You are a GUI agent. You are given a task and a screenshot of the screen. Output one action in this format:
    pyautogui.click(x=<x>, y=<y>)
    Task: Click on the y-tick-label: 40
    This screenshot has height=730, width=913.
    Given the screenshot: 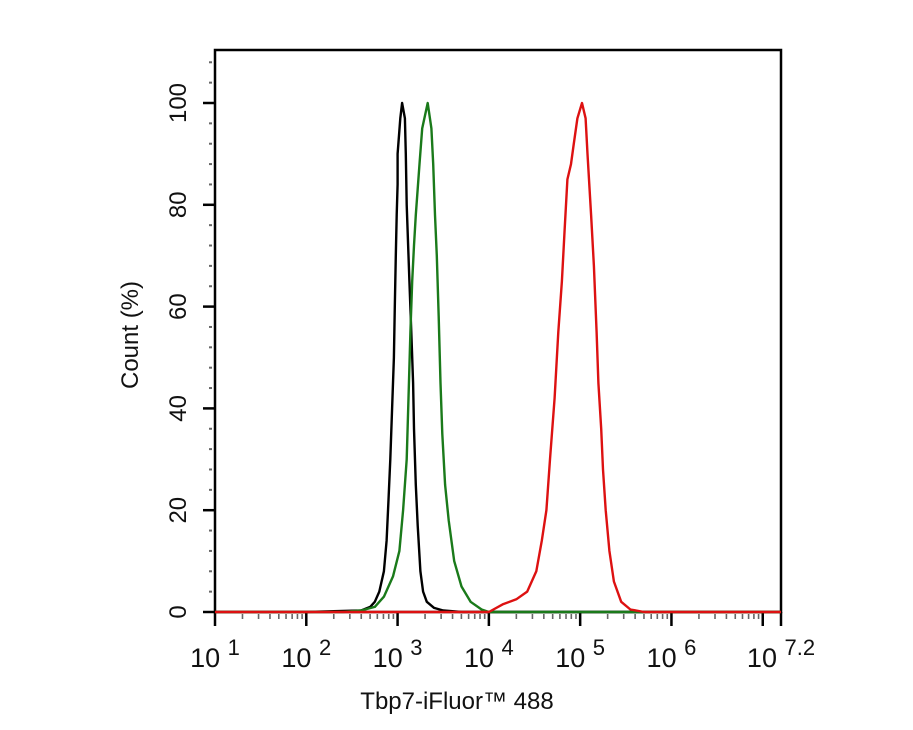 What is the action you would take?
    pyautogui.click(x=178, y=408)
    